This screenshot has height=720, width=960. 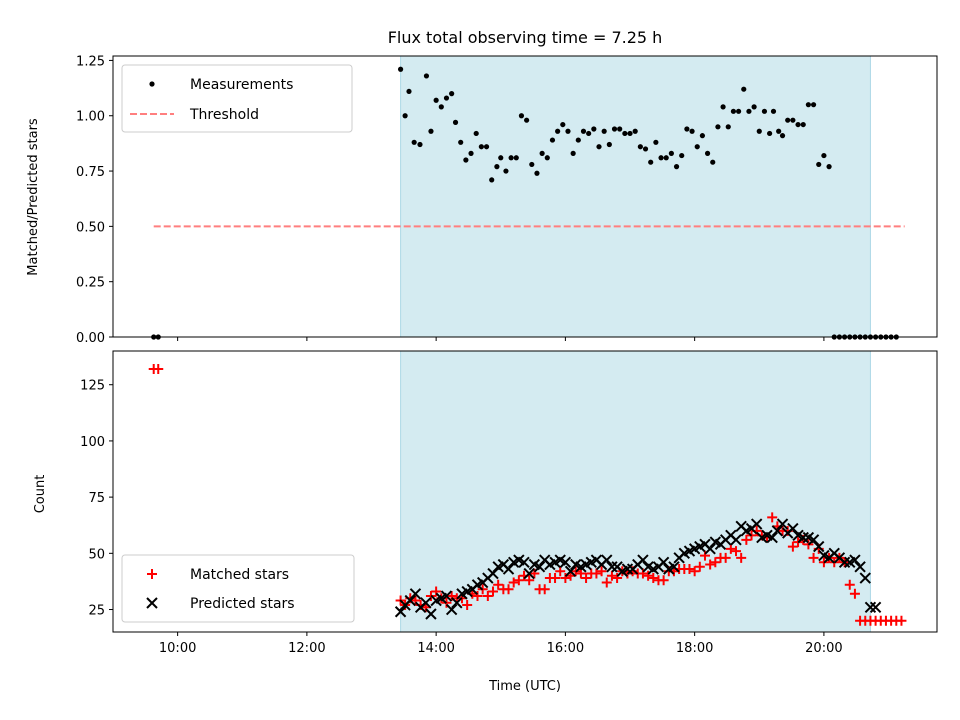 What do you see at coordinates (152, 603) in the screenshot?
I see `legend-predicted-marker` at bounding box center [152, 603].